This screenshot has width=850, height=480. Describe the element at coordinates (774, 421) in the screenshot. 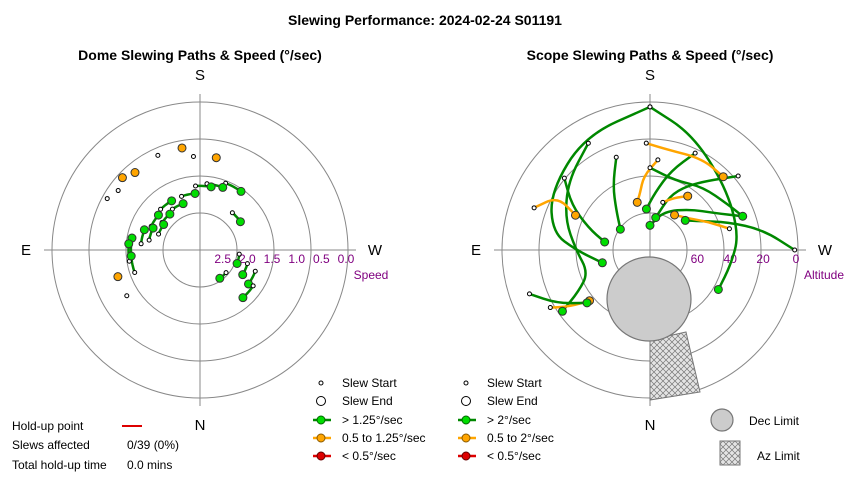

I see `dec-limit-label: Dec Limit` at that location.